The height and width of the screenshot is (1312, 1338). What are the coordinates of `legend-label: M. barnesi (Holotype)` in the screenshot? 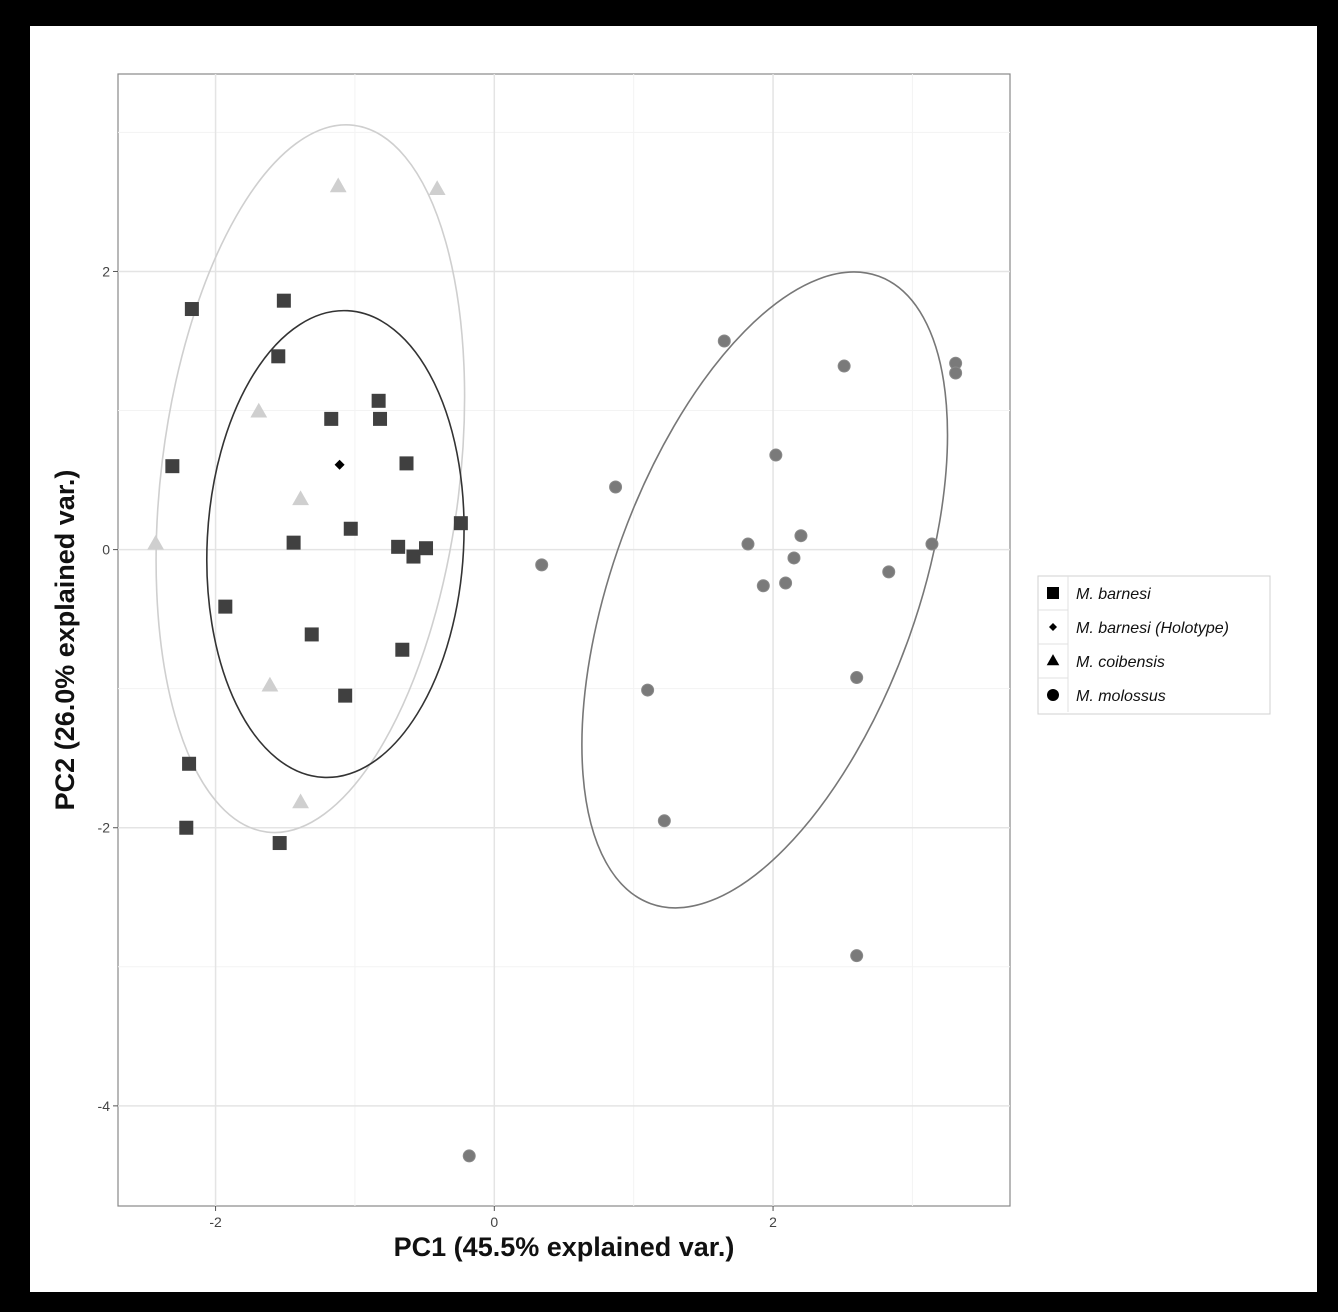 It's located at (1152, 628).